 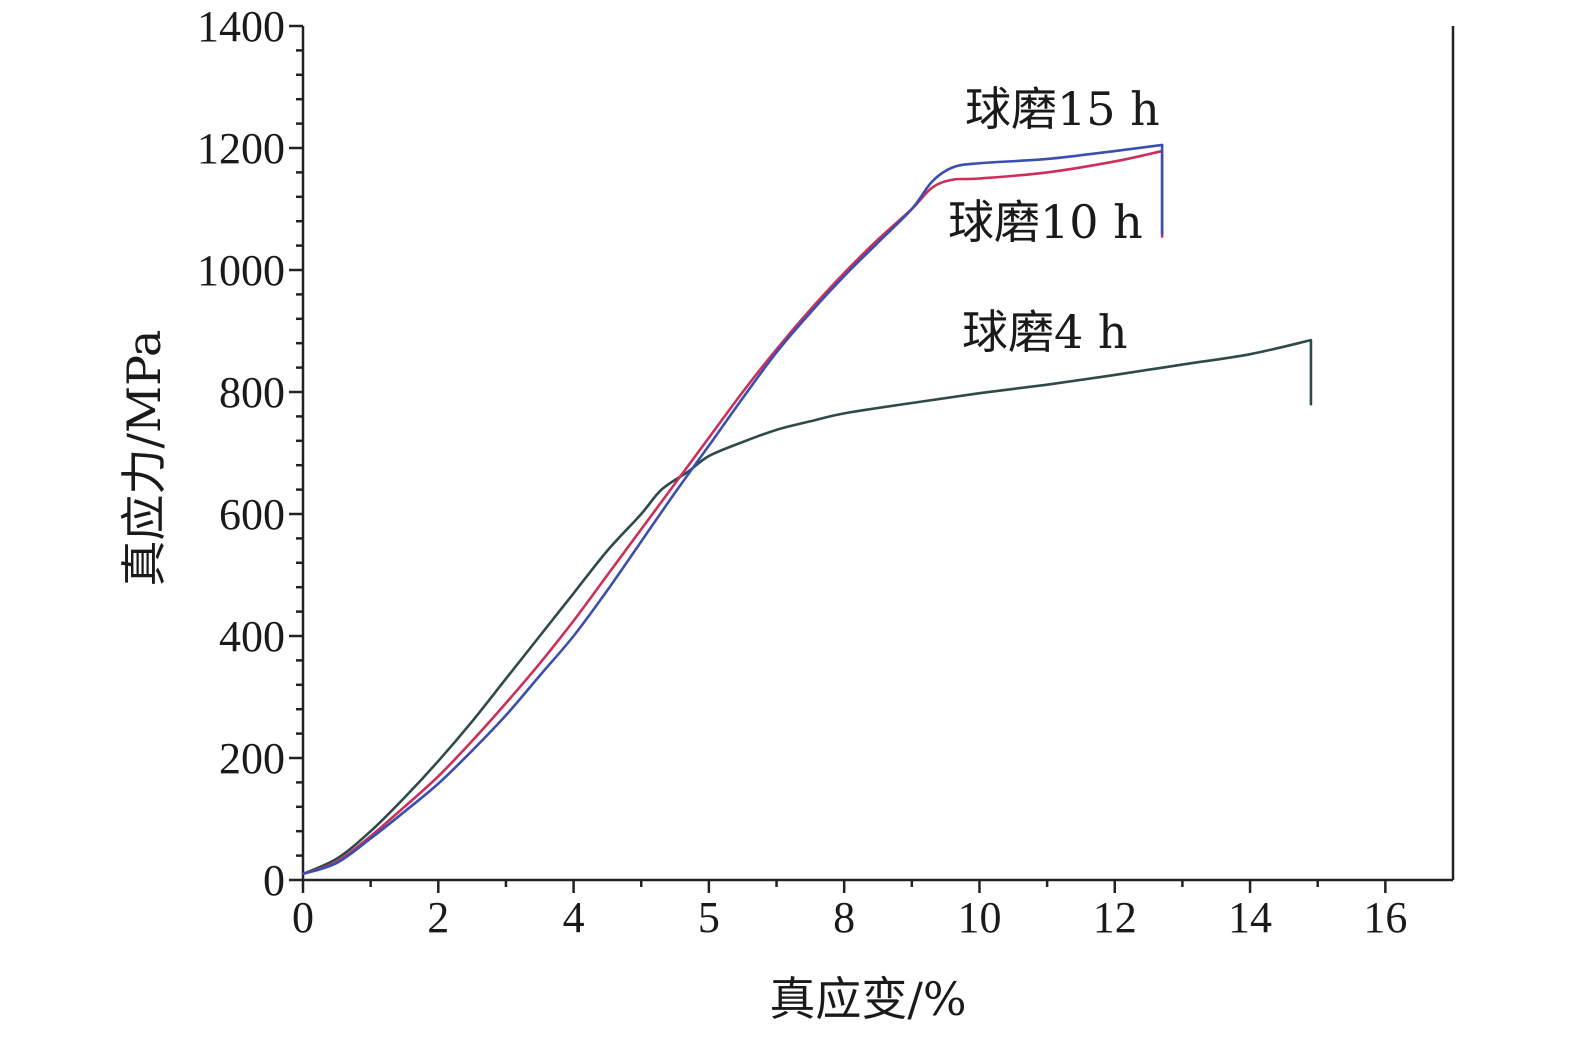 What do you see at coordinates (574, 917) in the screenshot?
I see `x-tick-label: 4` at bounding box center [574, 917].